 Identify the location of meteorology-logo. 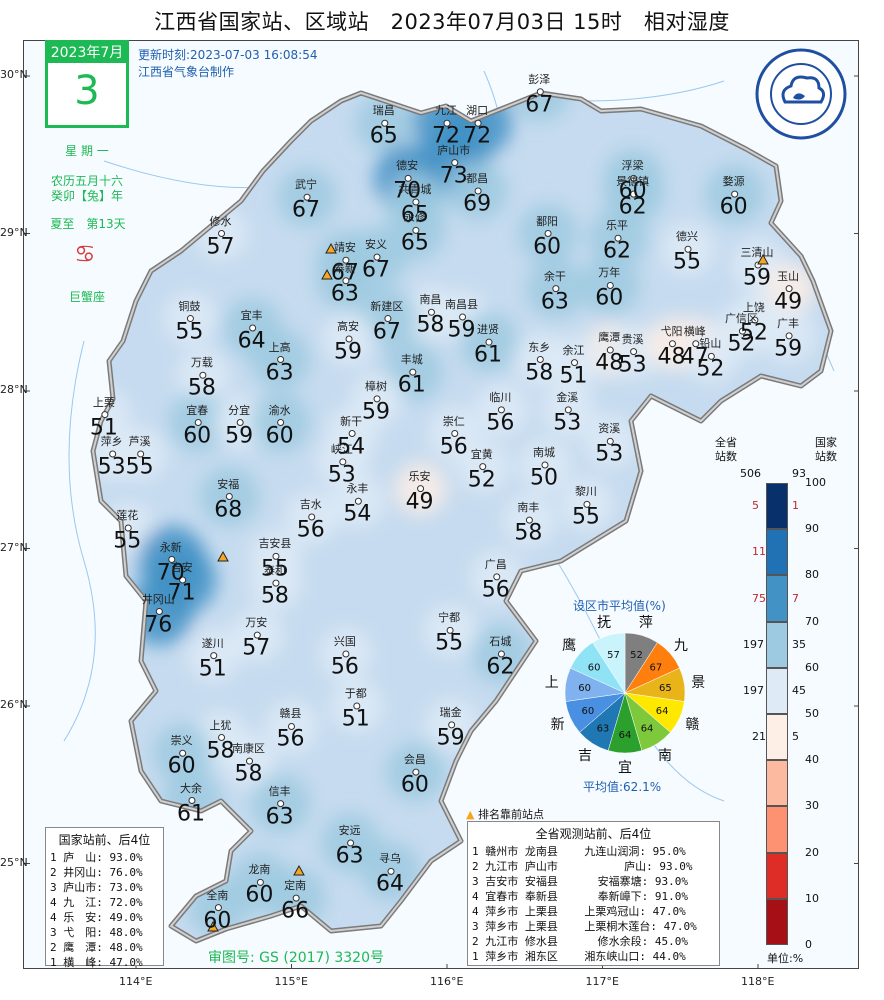
(801, 94).